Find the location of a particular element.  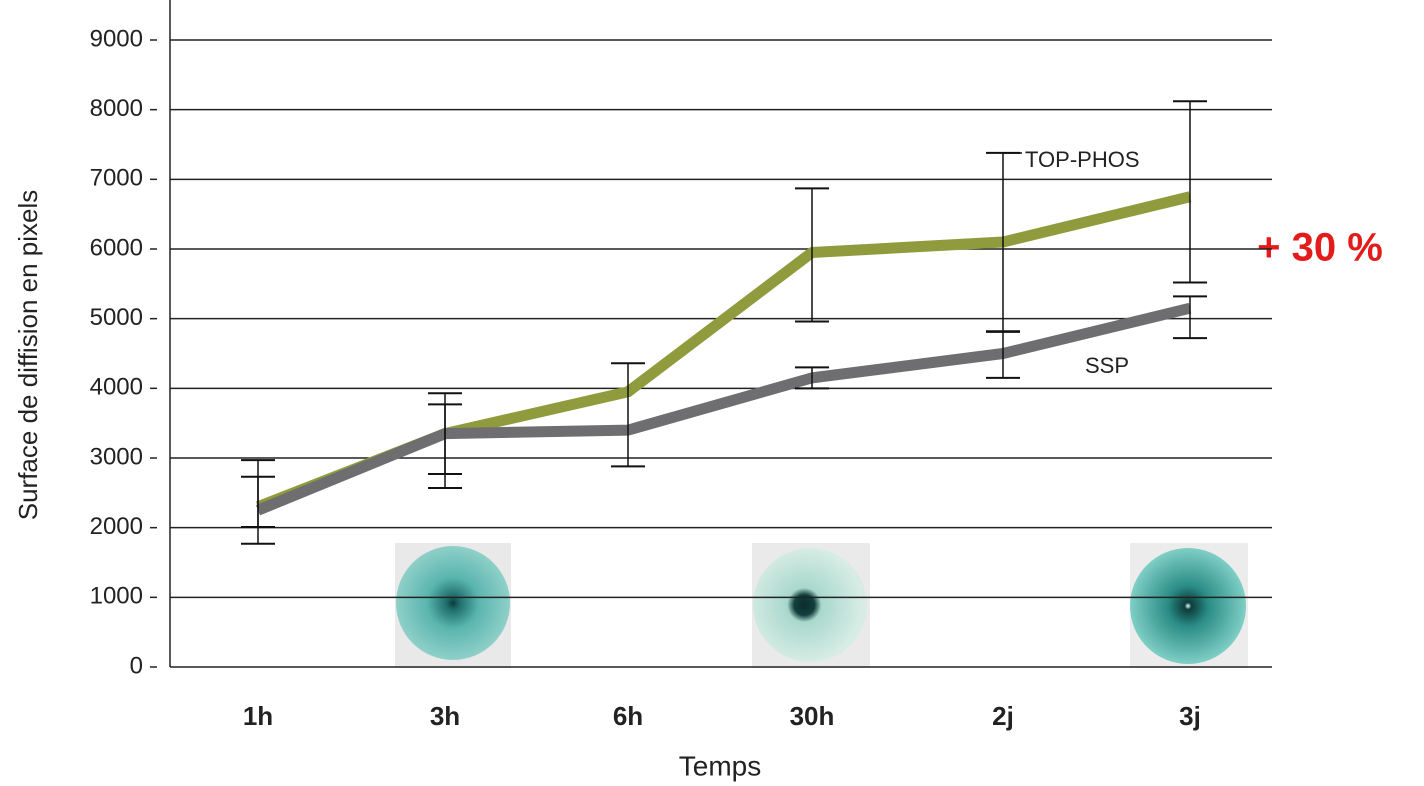

y-tick-label: 8000 is located at coordinates (116, 108).